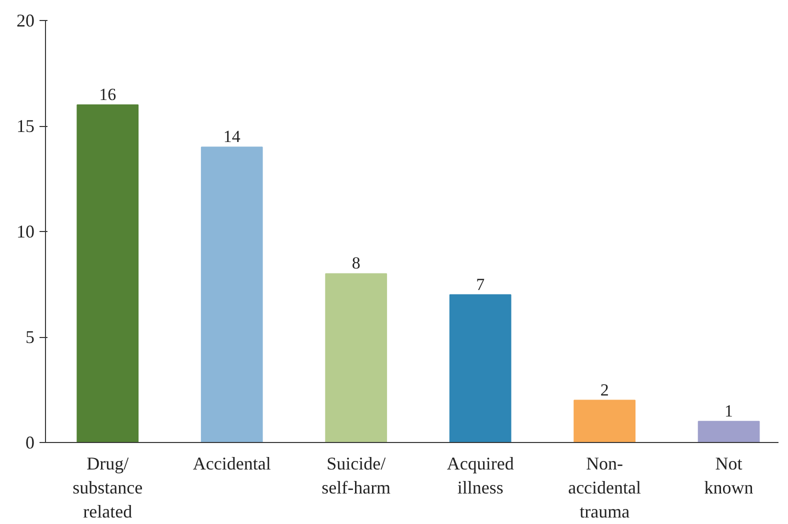  What do you see at coordinates (107, 94) in the screenshot?
I see `data-label: 16` at bounding box center [107, 94].